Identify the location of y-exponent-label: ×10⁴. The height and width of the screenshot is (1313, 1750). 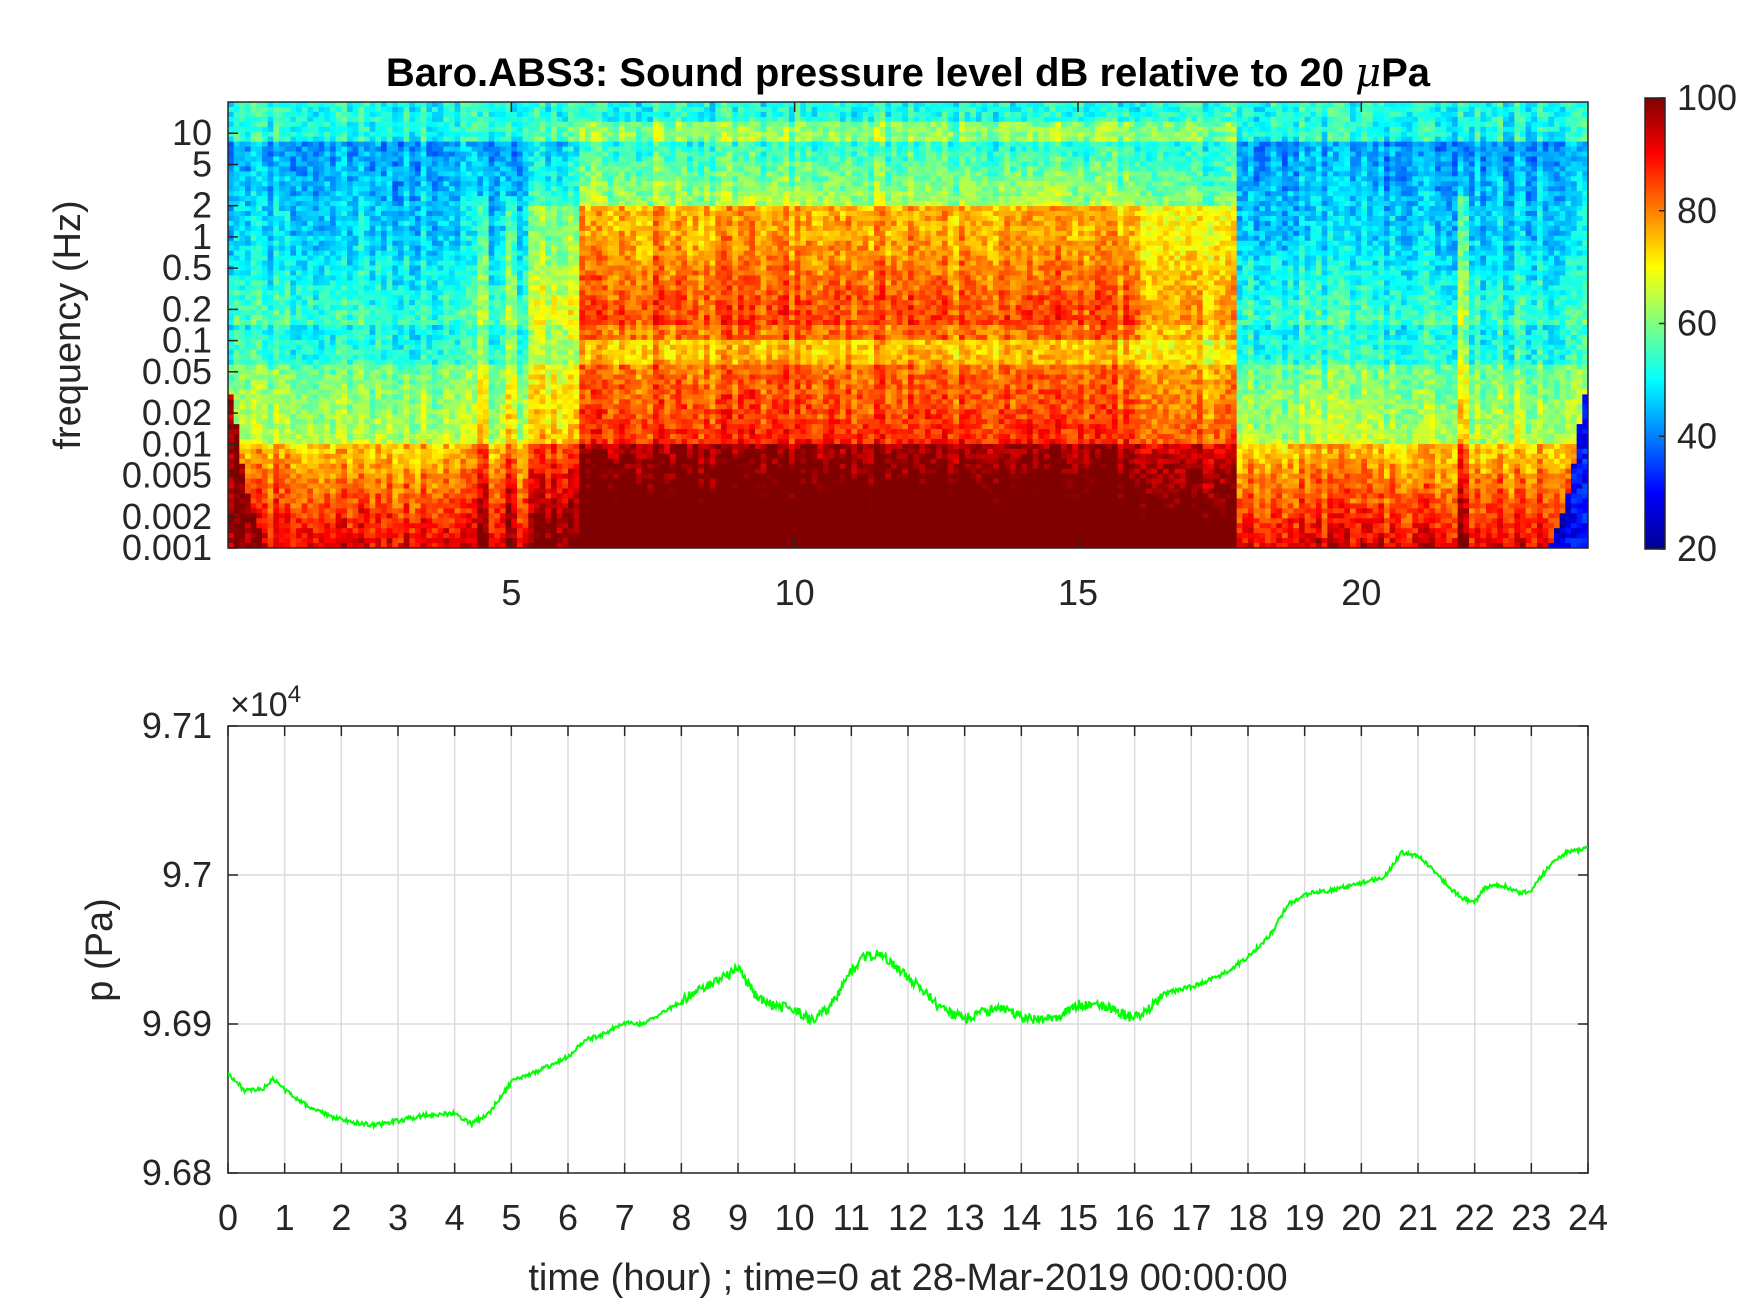
(265, 702).